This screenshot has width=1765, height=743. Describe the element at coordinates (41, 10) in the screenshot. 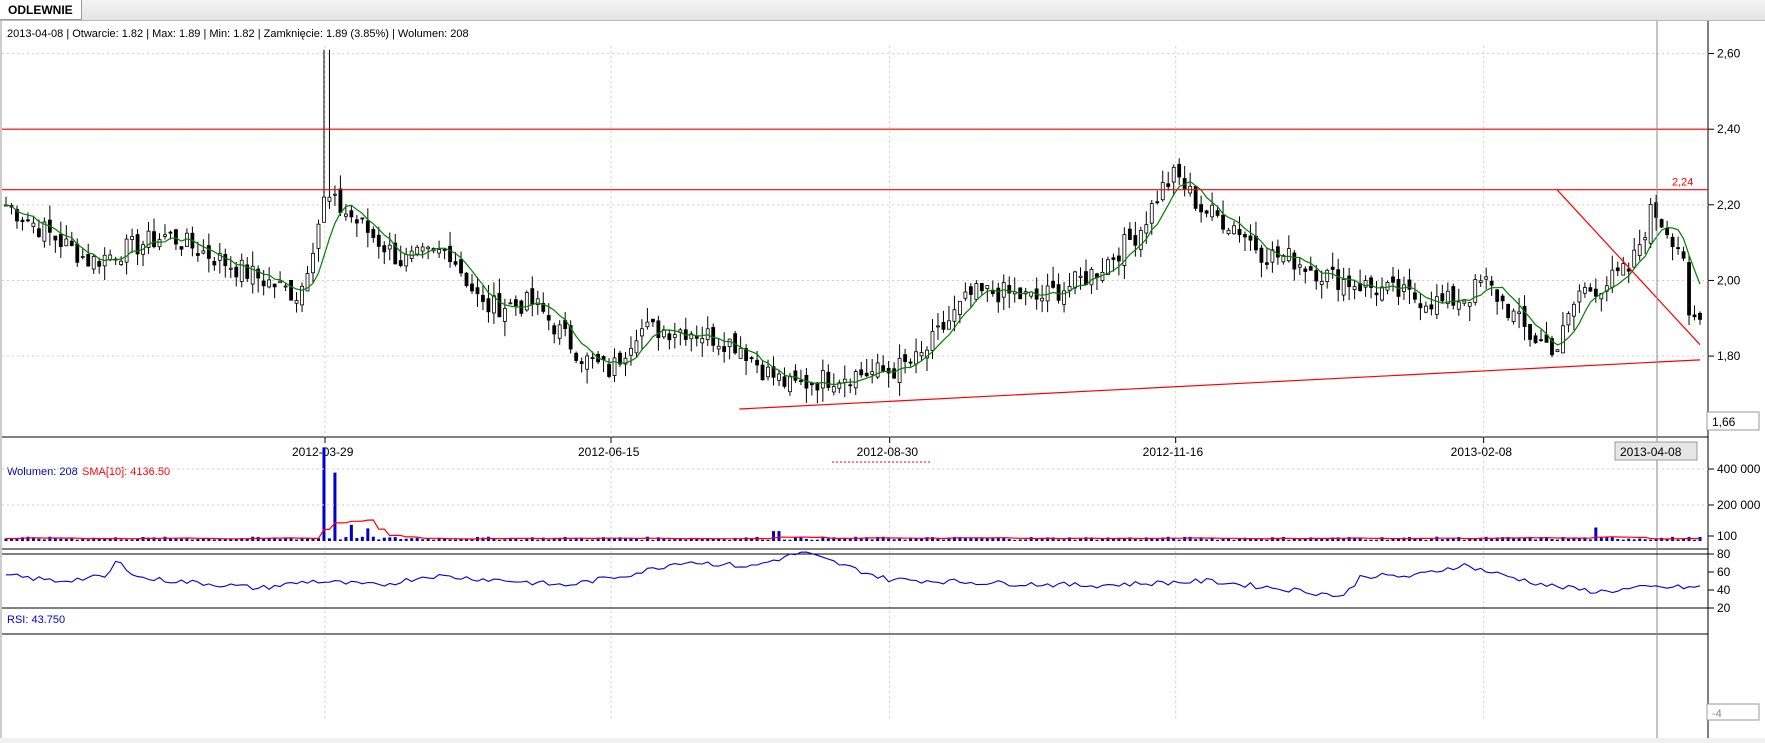

I see `tab-odlewnie: ODLEWNIE` at that location.